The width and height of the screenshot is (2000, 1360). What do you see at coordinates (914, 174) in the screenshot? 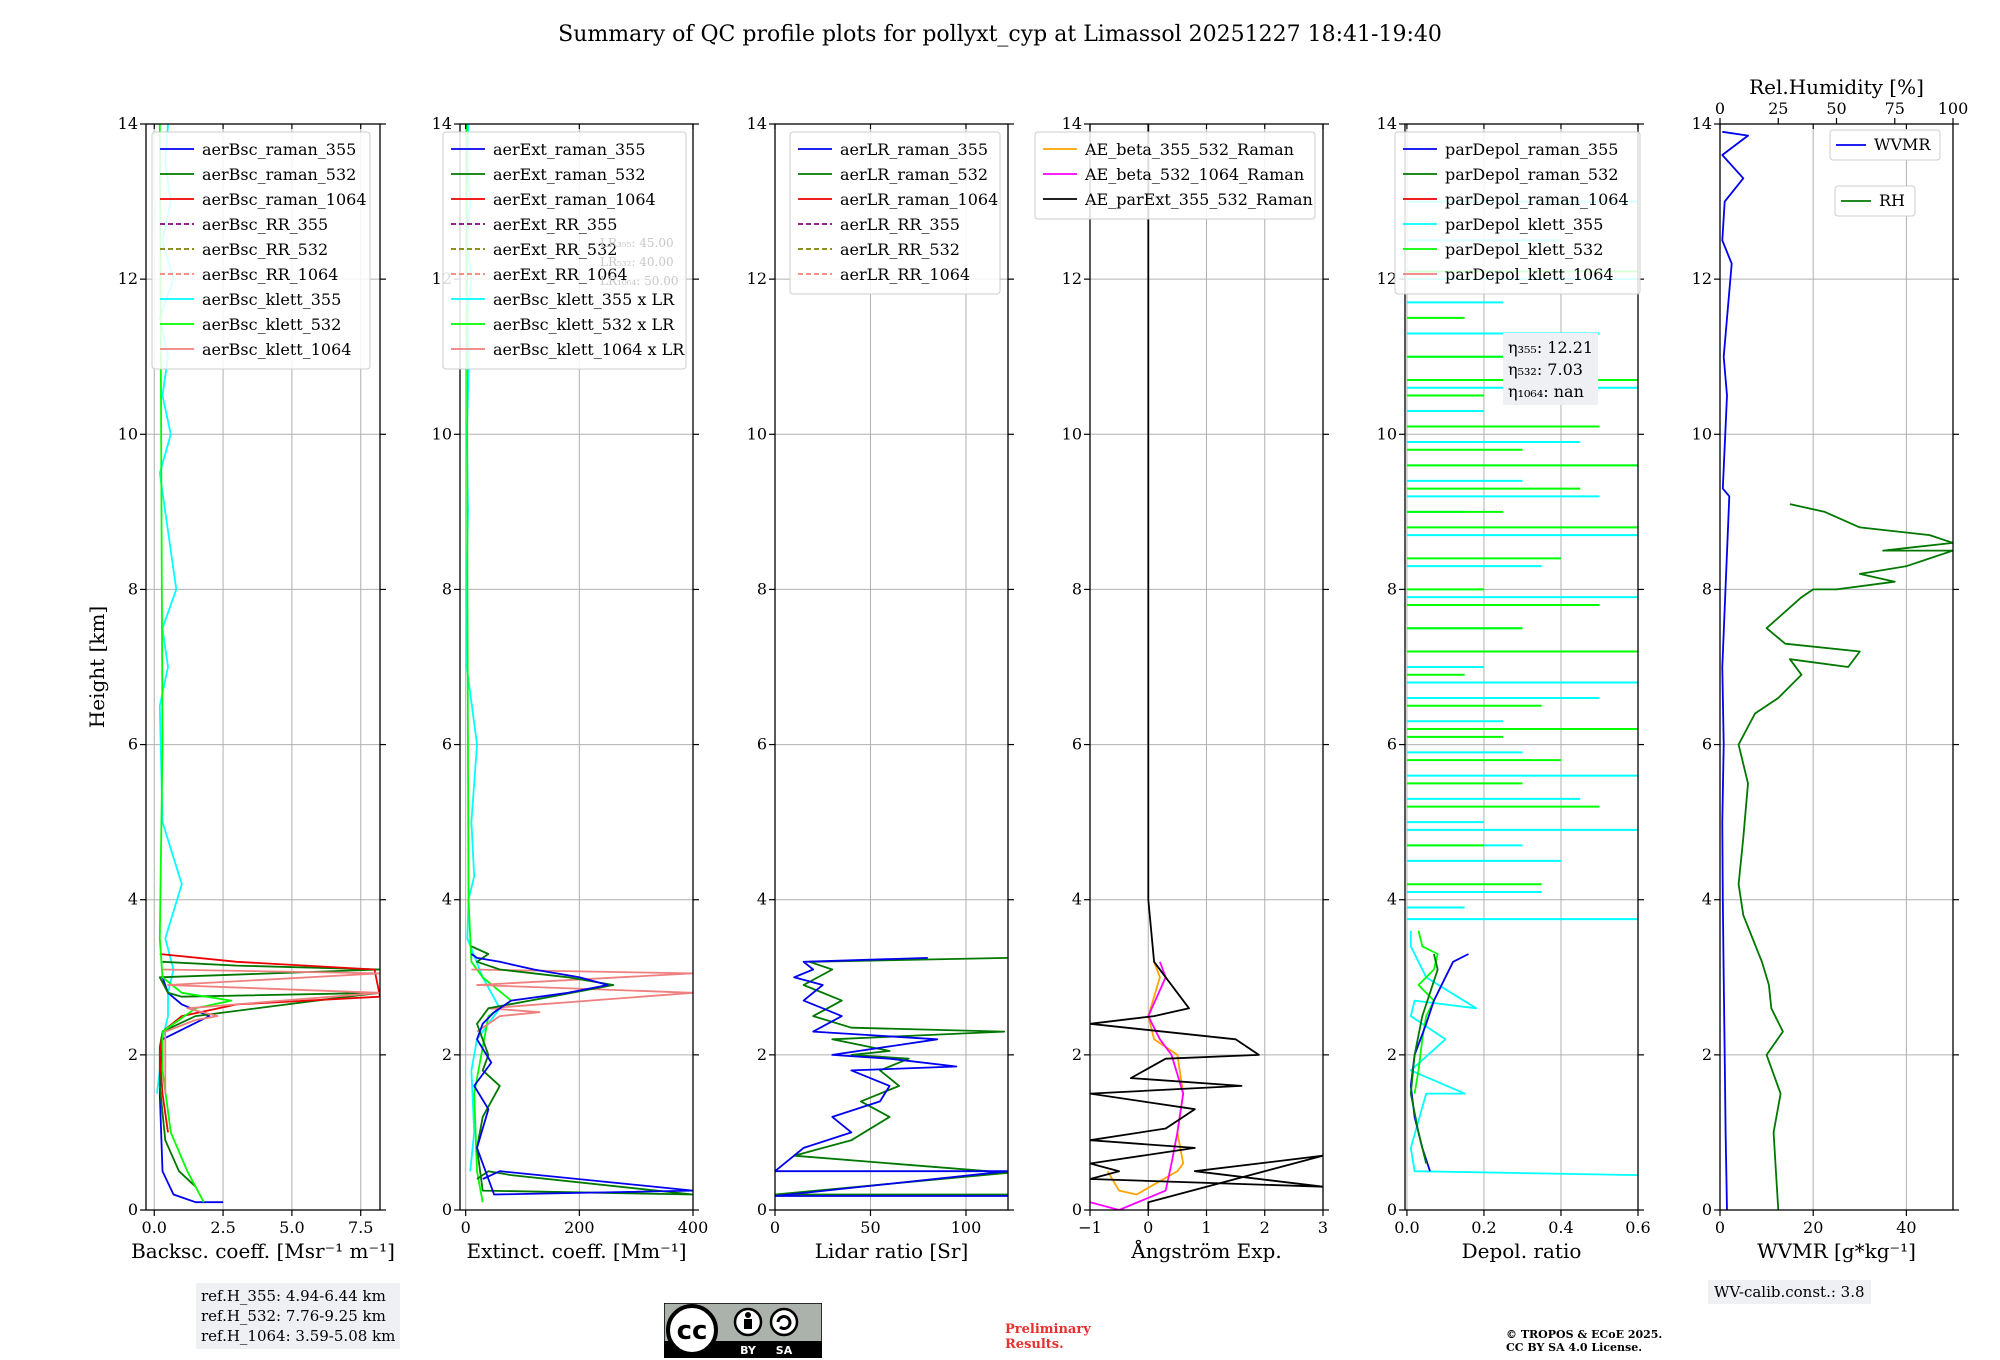
I see `legend-label: aerLR_raman_532` at bounding box center [914, 174].